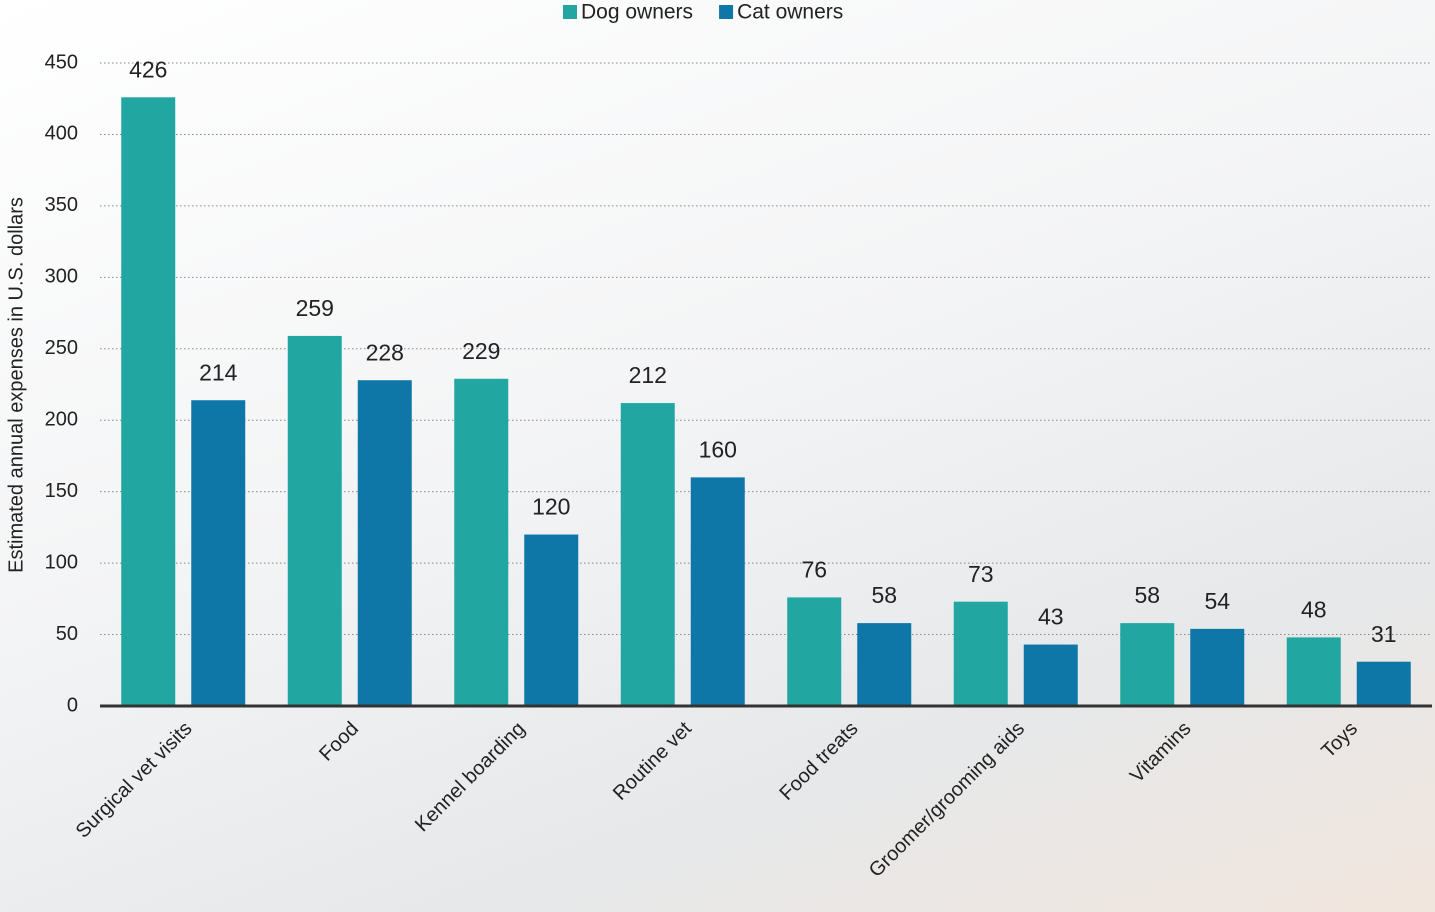  I want to click on x-tick-label: Surgical vet visits, so click(134, 780).